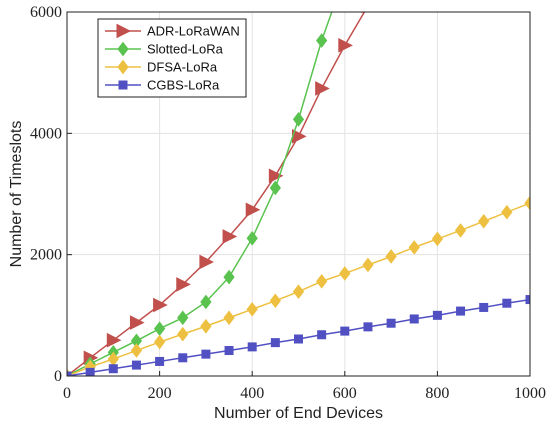 Image resolution: width=550 pixels, height=428 pixels. What do you see at coordinates (46, 255) in the screenshot?
I see `y-tick-label: 2000` at bounding box center [46, 255].